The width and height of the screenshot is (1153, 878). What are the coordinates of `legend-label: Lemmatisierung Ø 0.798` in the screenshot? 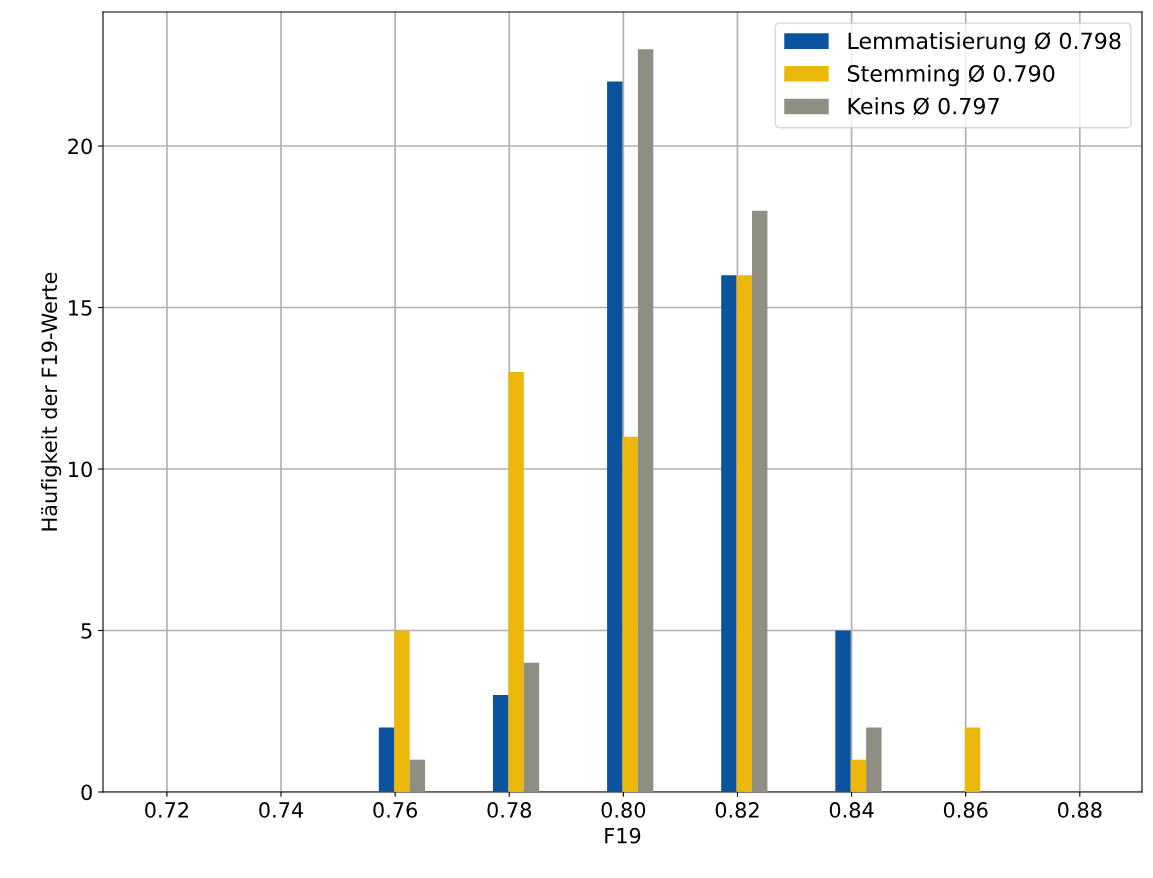 It's located at (984, 43).